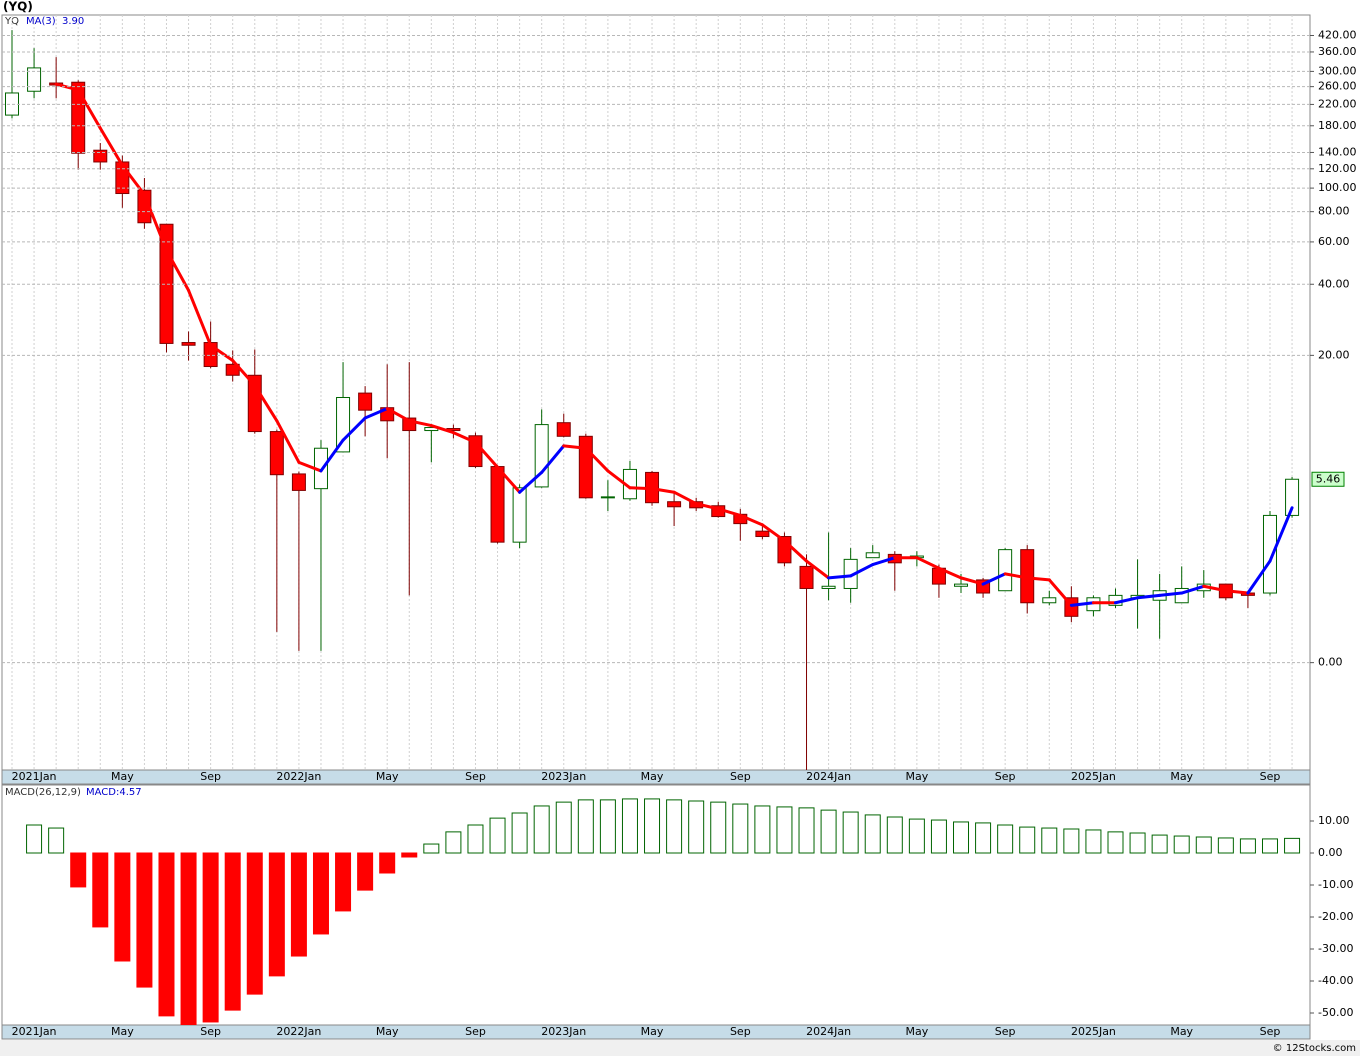 The width and height of the screenshot is (1360, 1056). I want to click on y-tick-label: 120.00, so click(1337, 168).